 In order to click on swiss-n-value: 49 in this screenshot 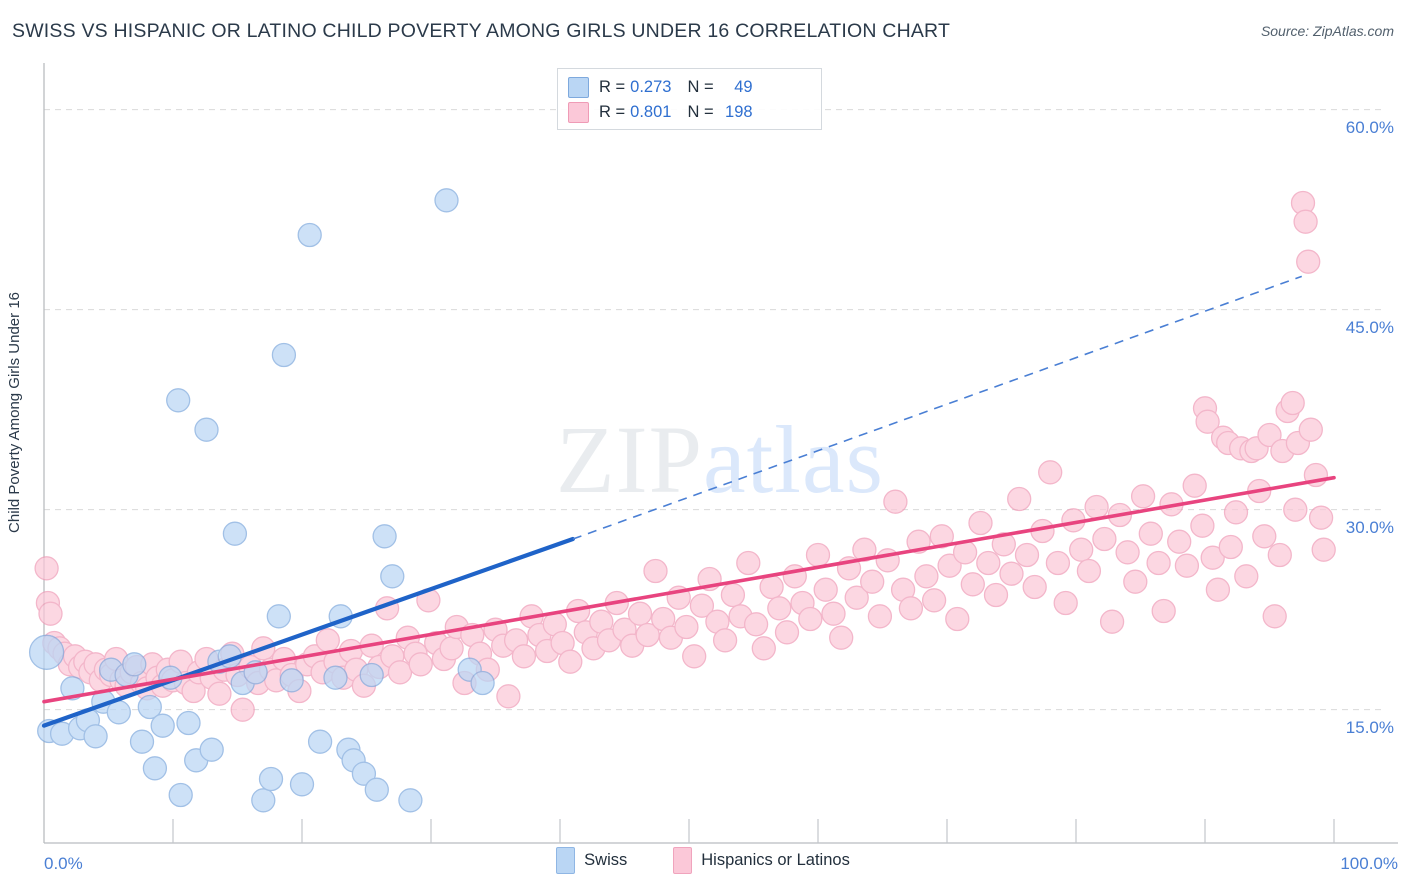, I will do `click(743, 87)`.